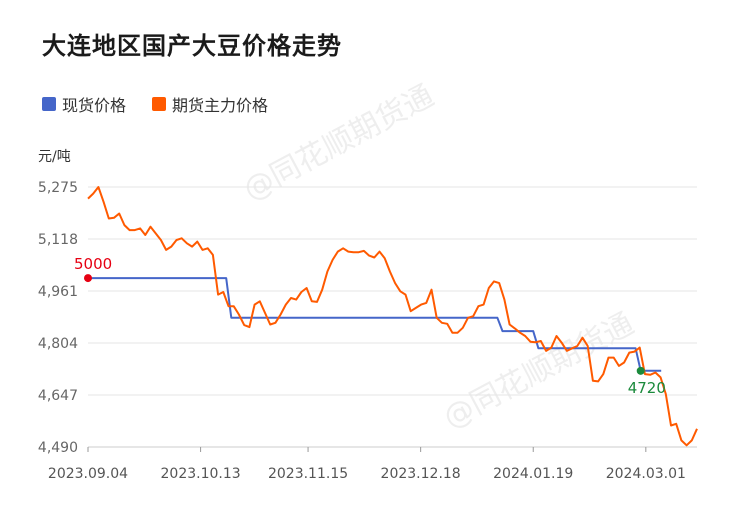 The height and width of the screenshot is (510, 750). Describe the element at coordinates (375, 324) in the screenshot. I see `series-line-spot` at that location.